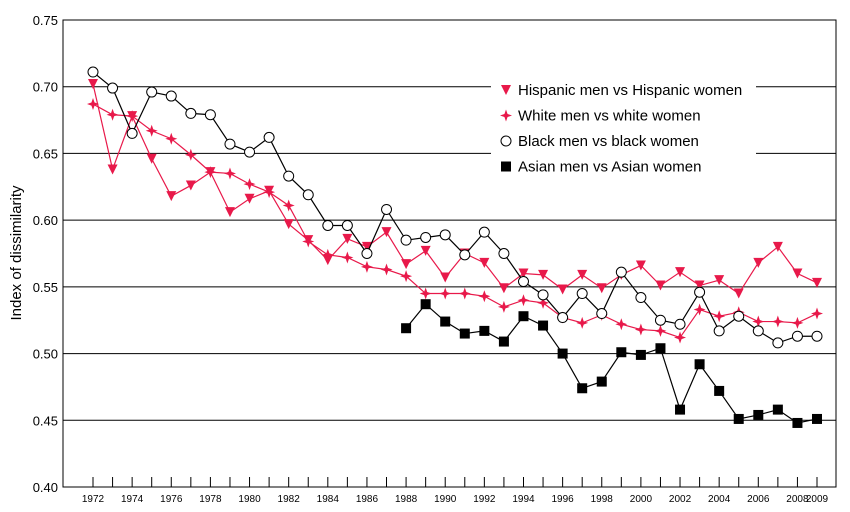 The width and height of the screenshot is (850, 512). Describe the element at coordinates (609, 116) in the screenshot. I see `legend-label: White men vs white women` at that location.